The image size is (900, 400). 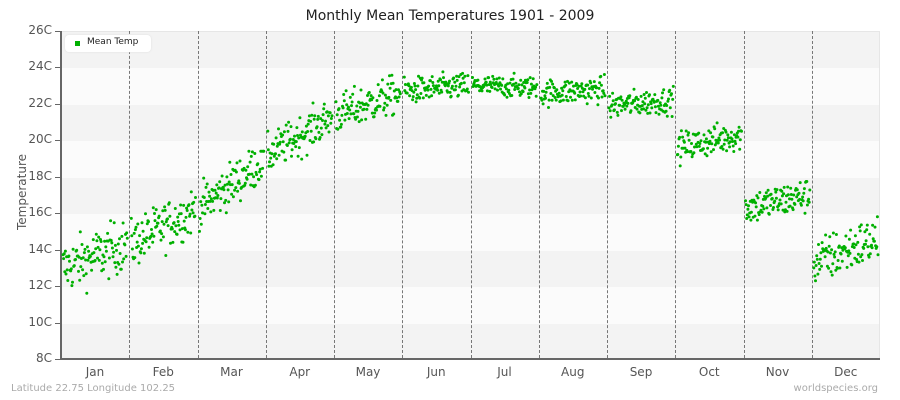 I want to click on legend: Mean Temp, so click(x=108, y=43).